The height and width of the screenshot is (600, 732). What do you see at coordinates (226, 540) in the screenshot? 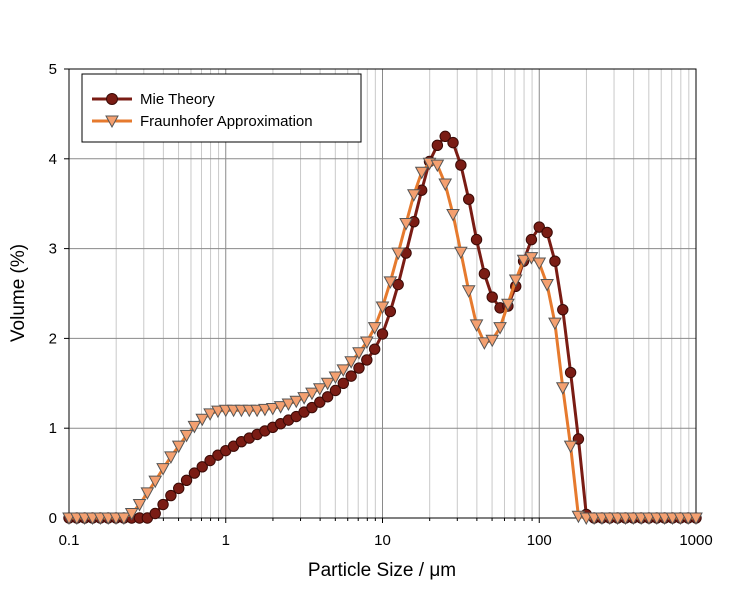
I see `x-tick-label: 1` at bounding box center [226, 540].